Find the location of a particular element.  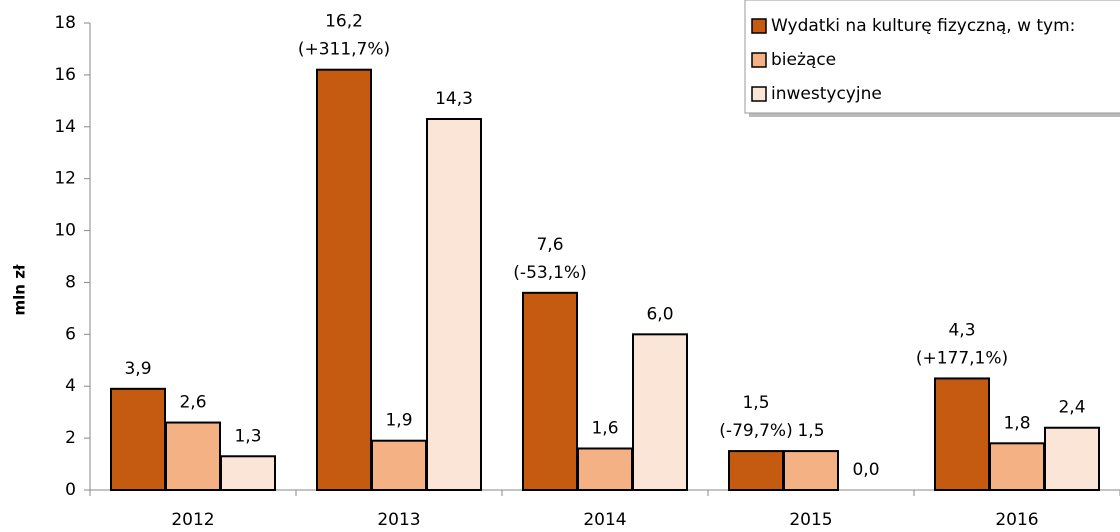

y-tick-label: 14 is located at coordinates (65, 127).